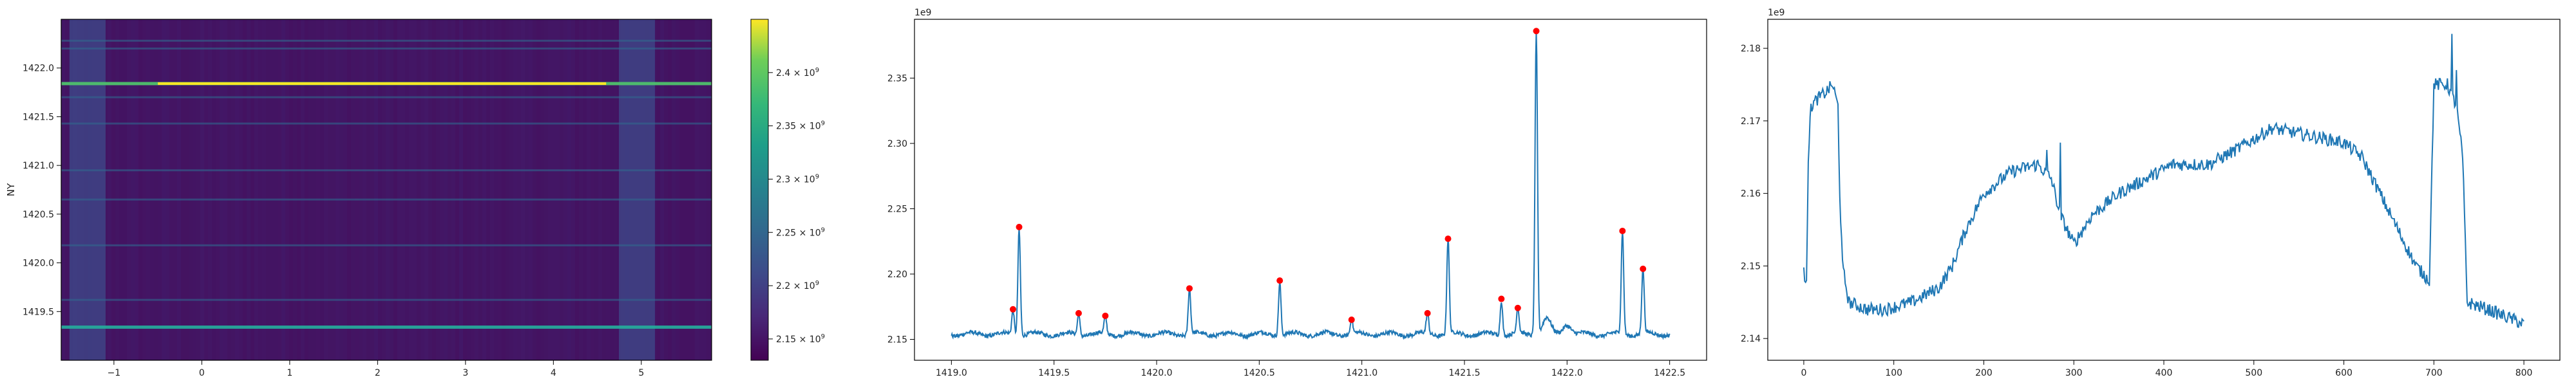  What do you see at coordinates (382, 83) in the screenshot?
I see `heatmap-peak-segment` at bounding box center [382, 83].